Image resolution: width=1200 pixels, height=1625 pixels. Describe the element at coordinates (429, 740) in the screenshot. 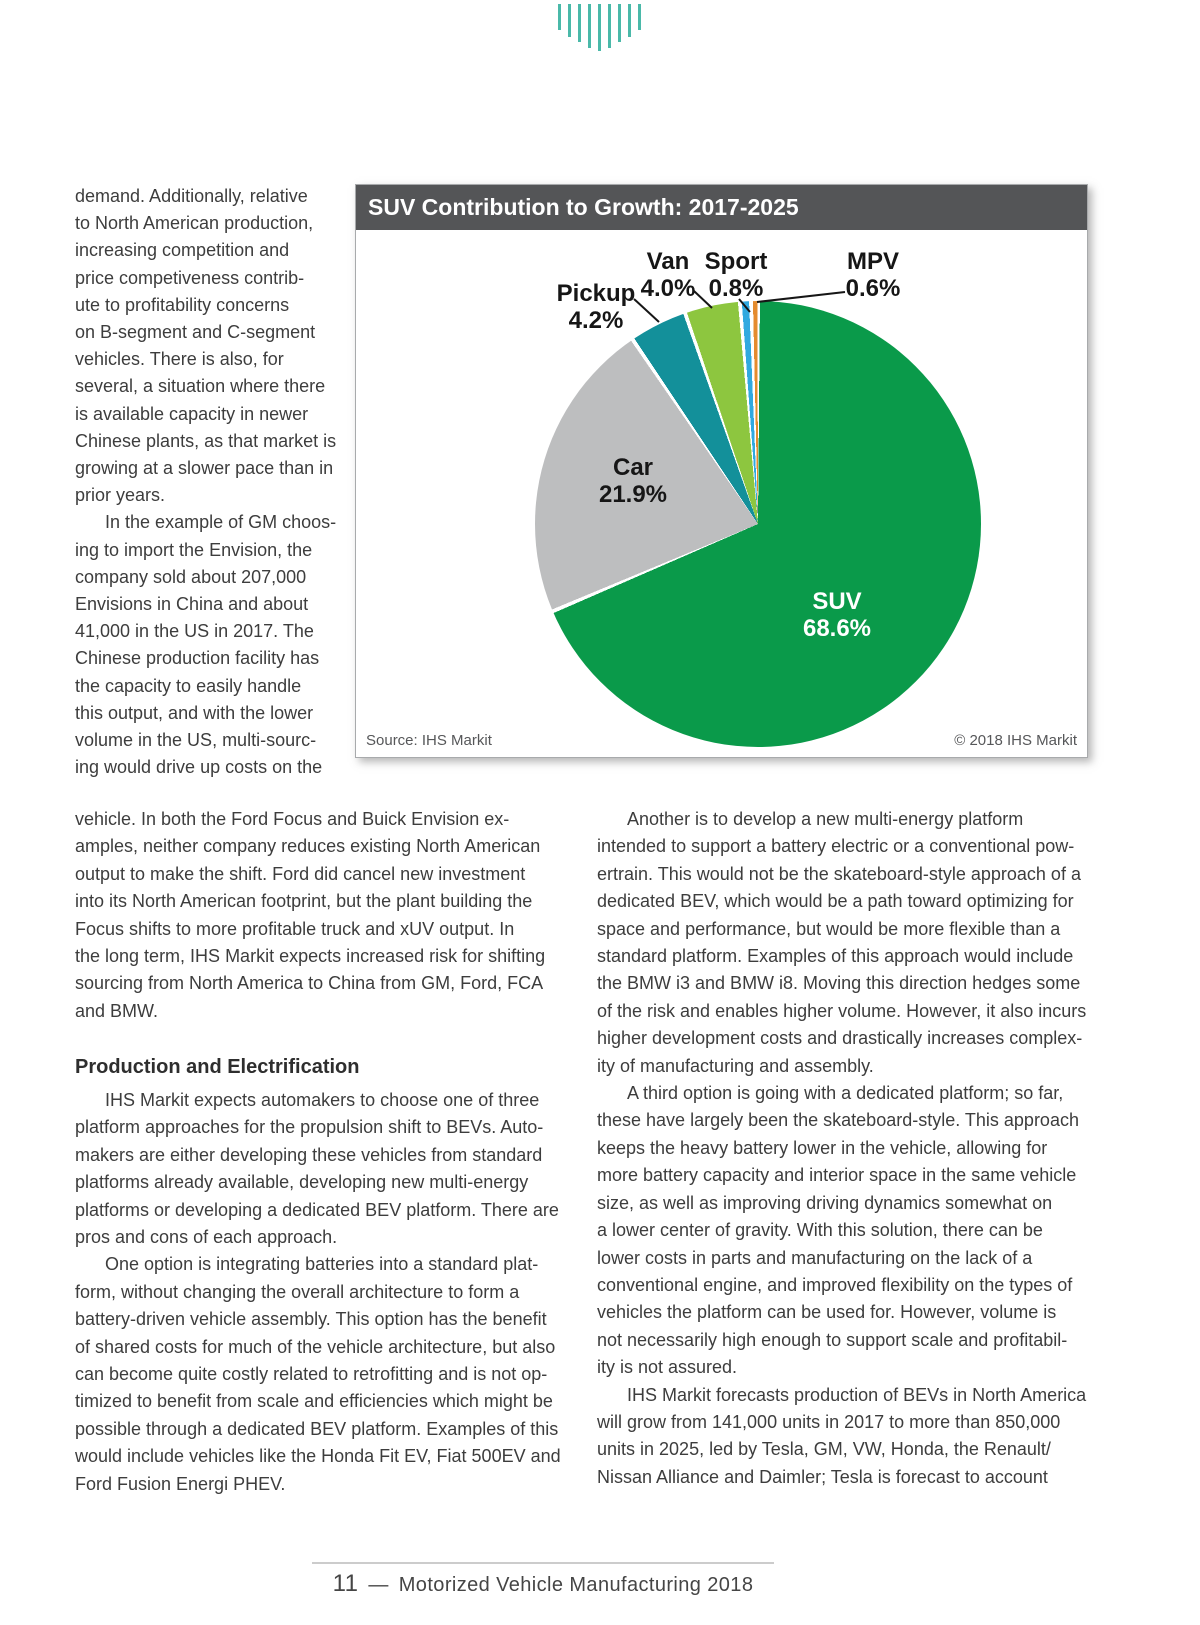

I see `chart-source: Source: IHS Markit` at that location.